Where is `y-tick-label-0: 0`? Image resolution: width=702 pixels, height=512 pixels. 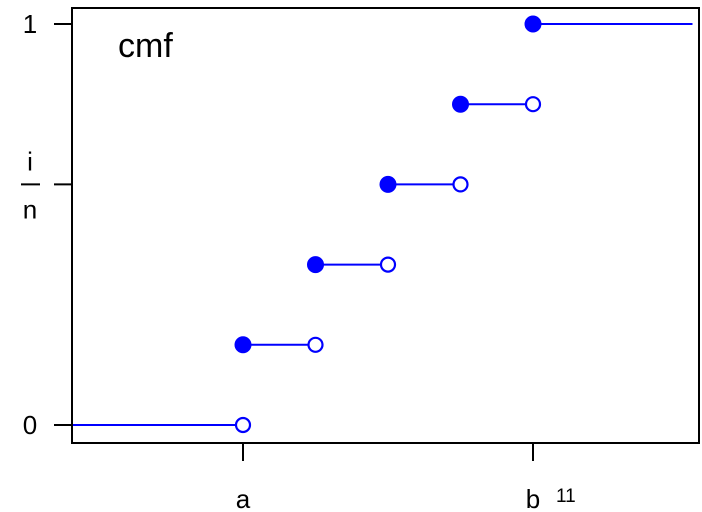 y-tick-label-0: 0 is located at coordinates (30, 425).